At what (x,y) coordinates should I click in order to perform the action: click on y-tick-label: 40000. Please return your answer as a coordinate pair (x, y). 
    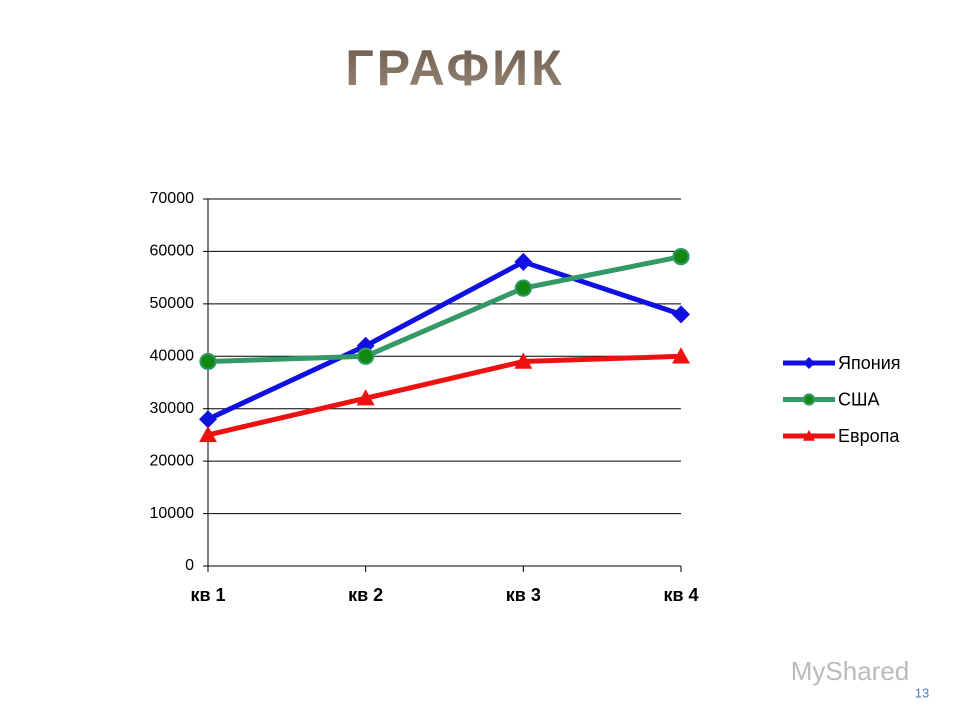
    Looking at the image, I should click on (172, 356).